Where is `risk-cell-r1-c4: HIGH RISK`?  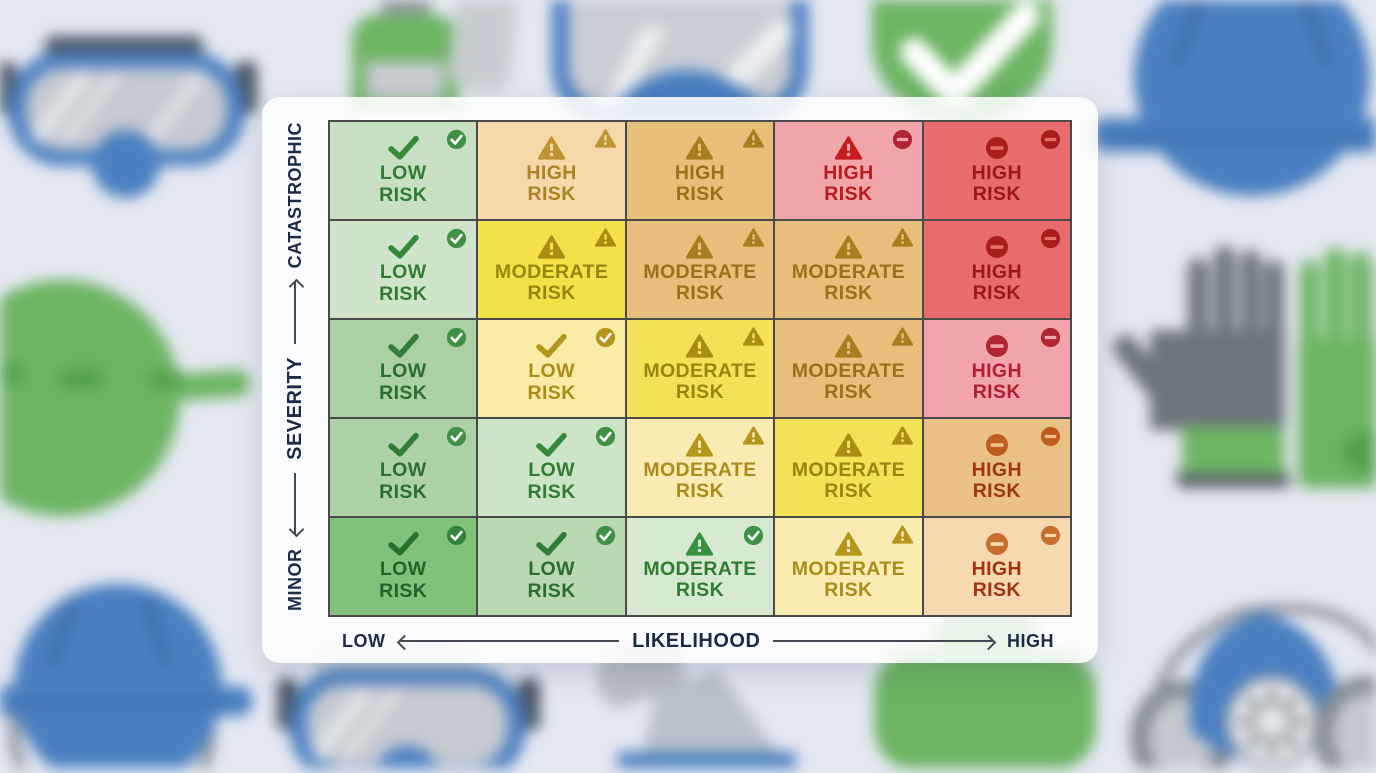 risk-cell-r1-c4: HIGH RISK is located at coordinates (848, 170).